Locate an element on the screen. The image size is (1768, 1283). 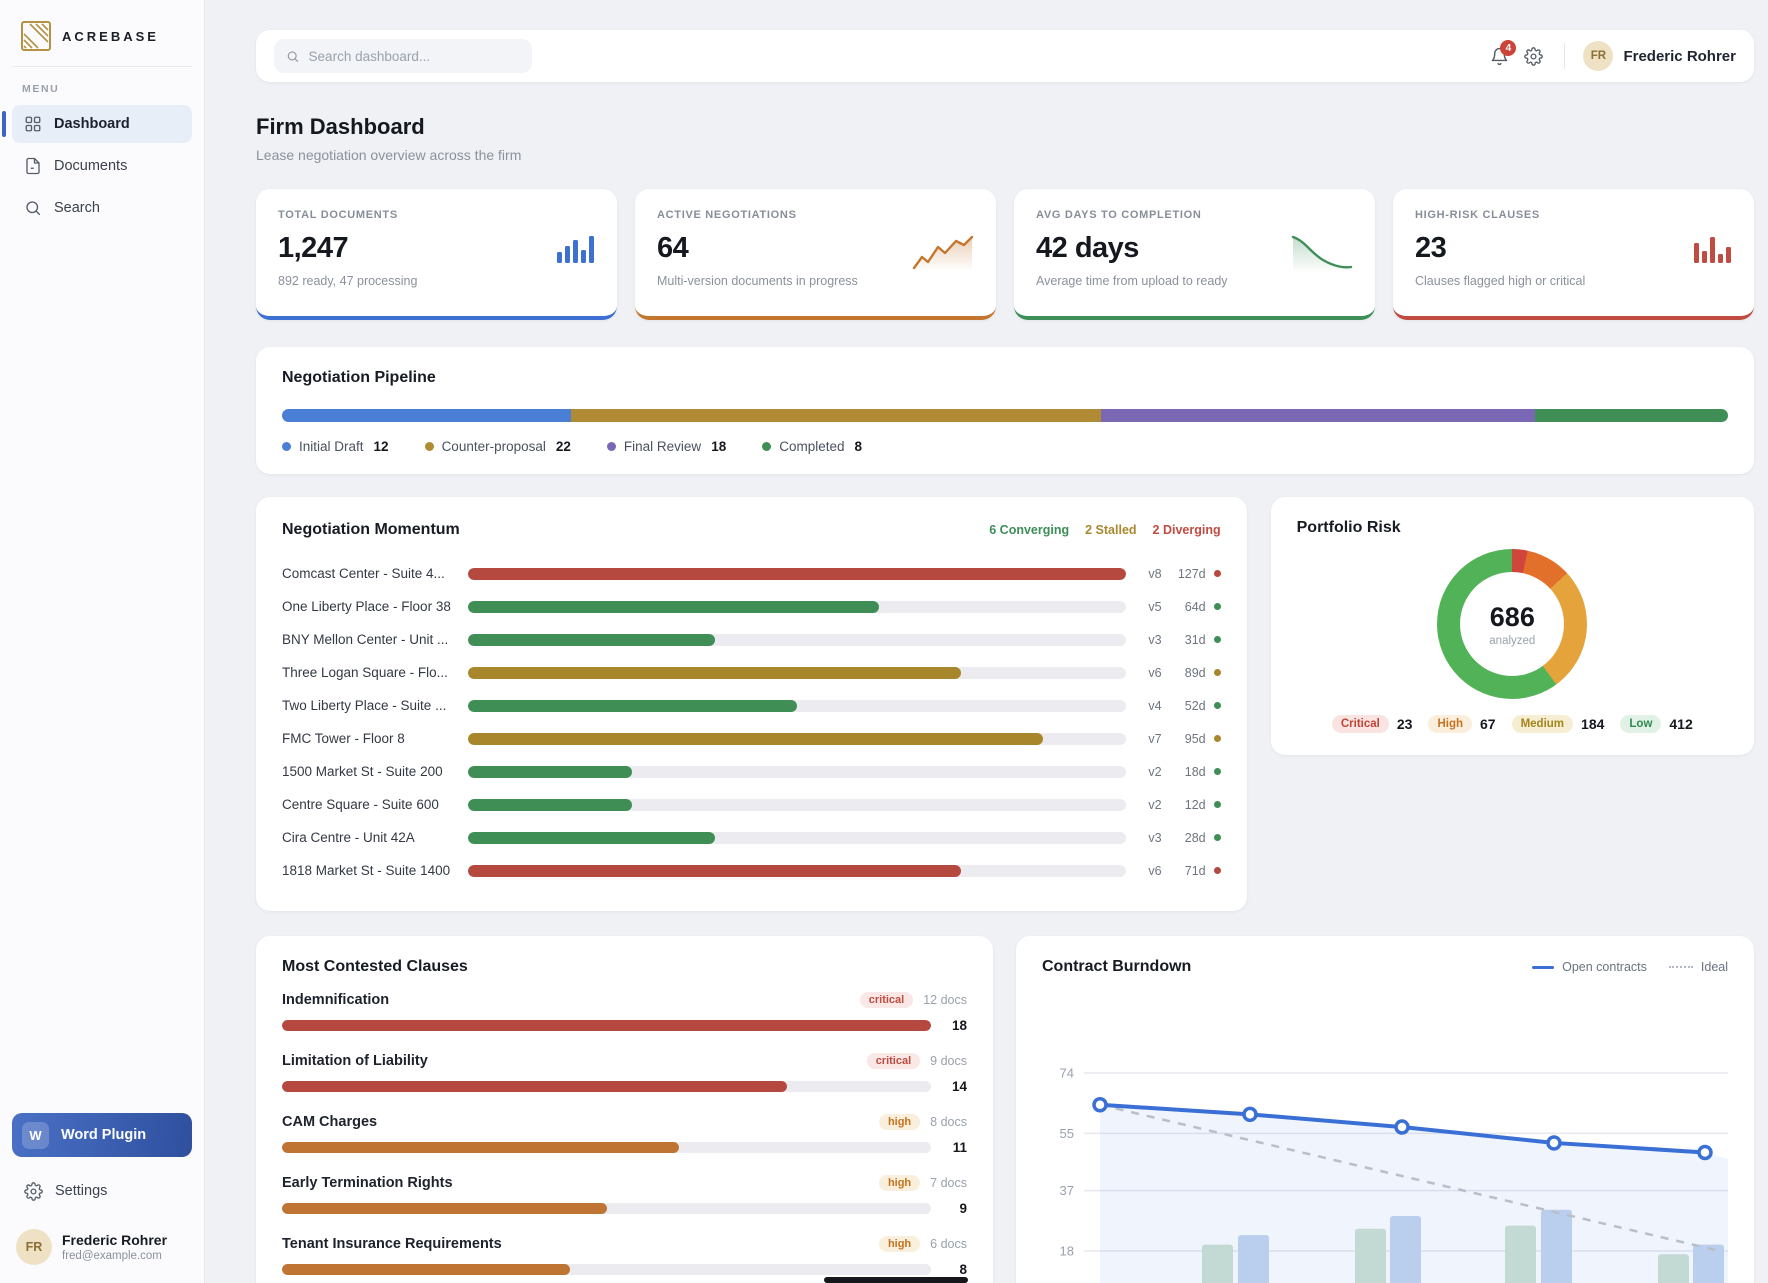
line-swatch is located at coordinates (1543, 967).